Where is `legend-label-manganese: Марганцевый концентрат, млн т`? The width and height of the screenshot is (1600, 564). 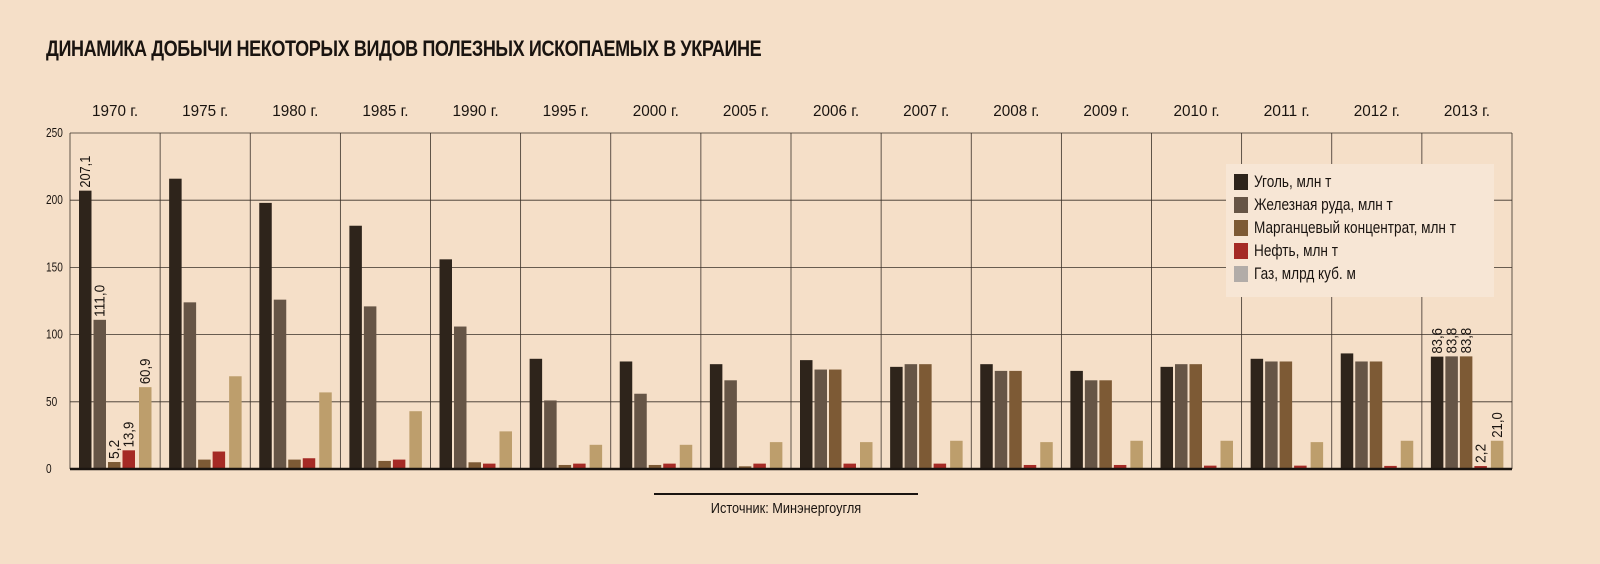
legend-label-manganese: Марганцевый концентрат, млн т is located at coordinates (1355, 227).